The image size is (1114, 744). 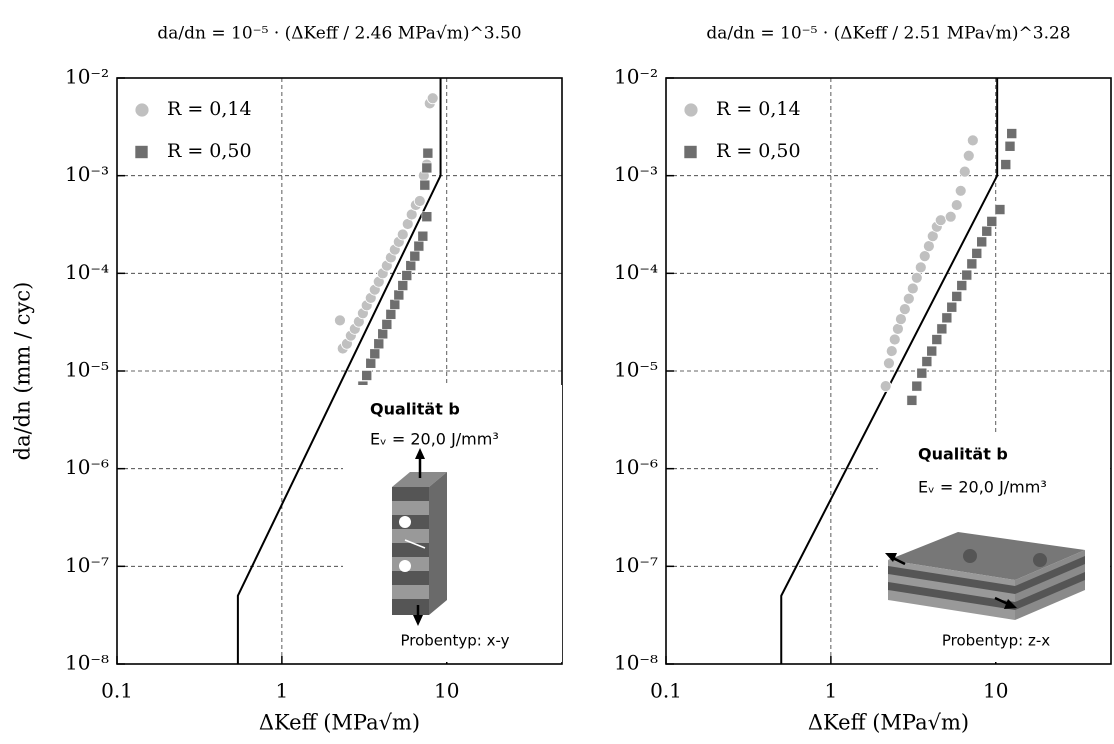 I want to click on x-tick-label: 0.1, so click(x=117, y=691).